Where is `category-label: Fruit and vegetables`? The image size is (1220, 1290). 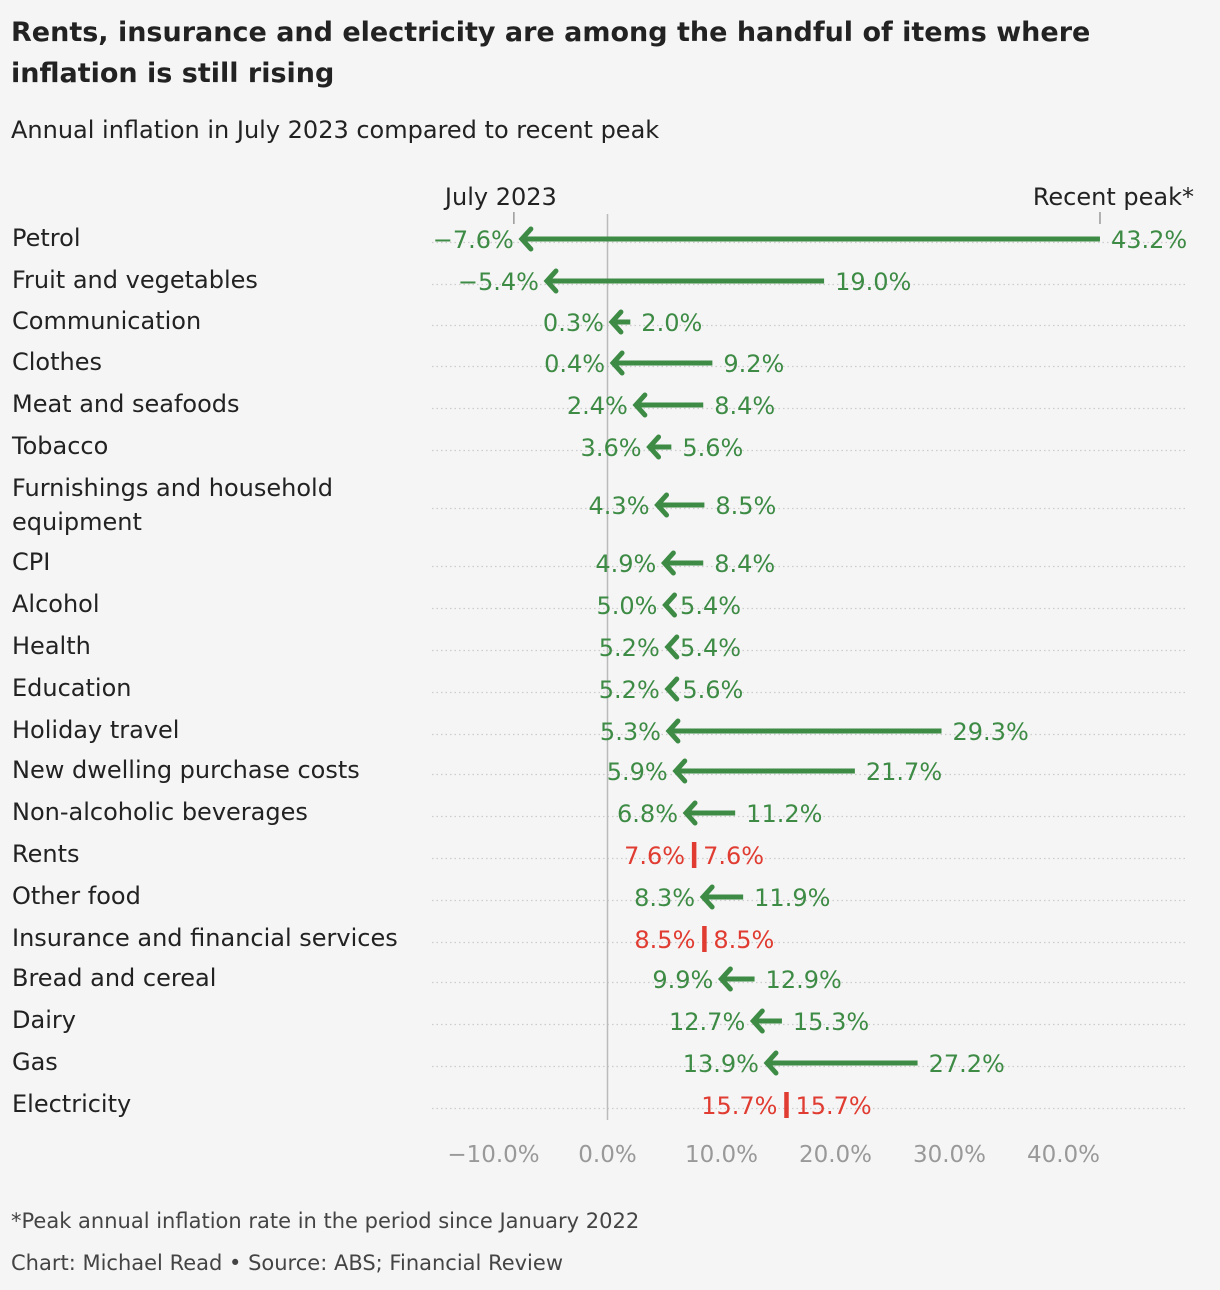
category-label: Fruit and vegetables is located at coordinates (135, 280).